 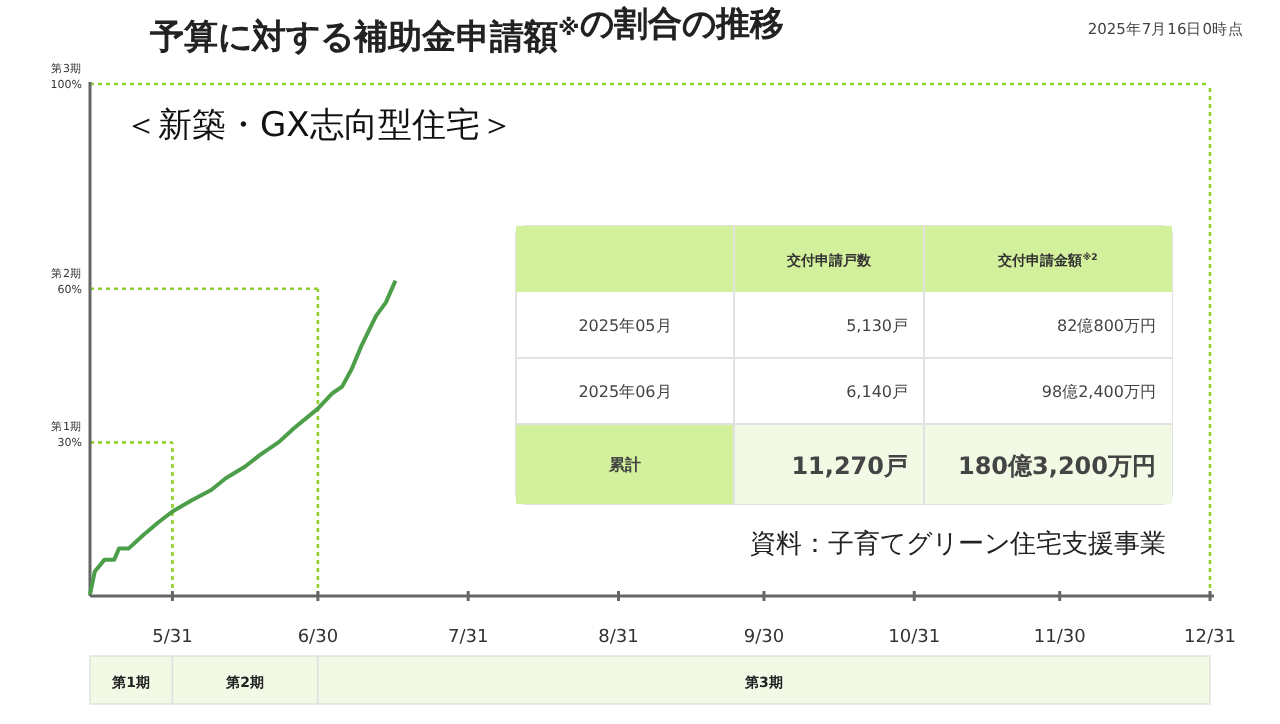 What do you see at coordinates (849, 466) in the screenshot?
I see `data-label: 11,270戸` at bounding box center [849, 466].